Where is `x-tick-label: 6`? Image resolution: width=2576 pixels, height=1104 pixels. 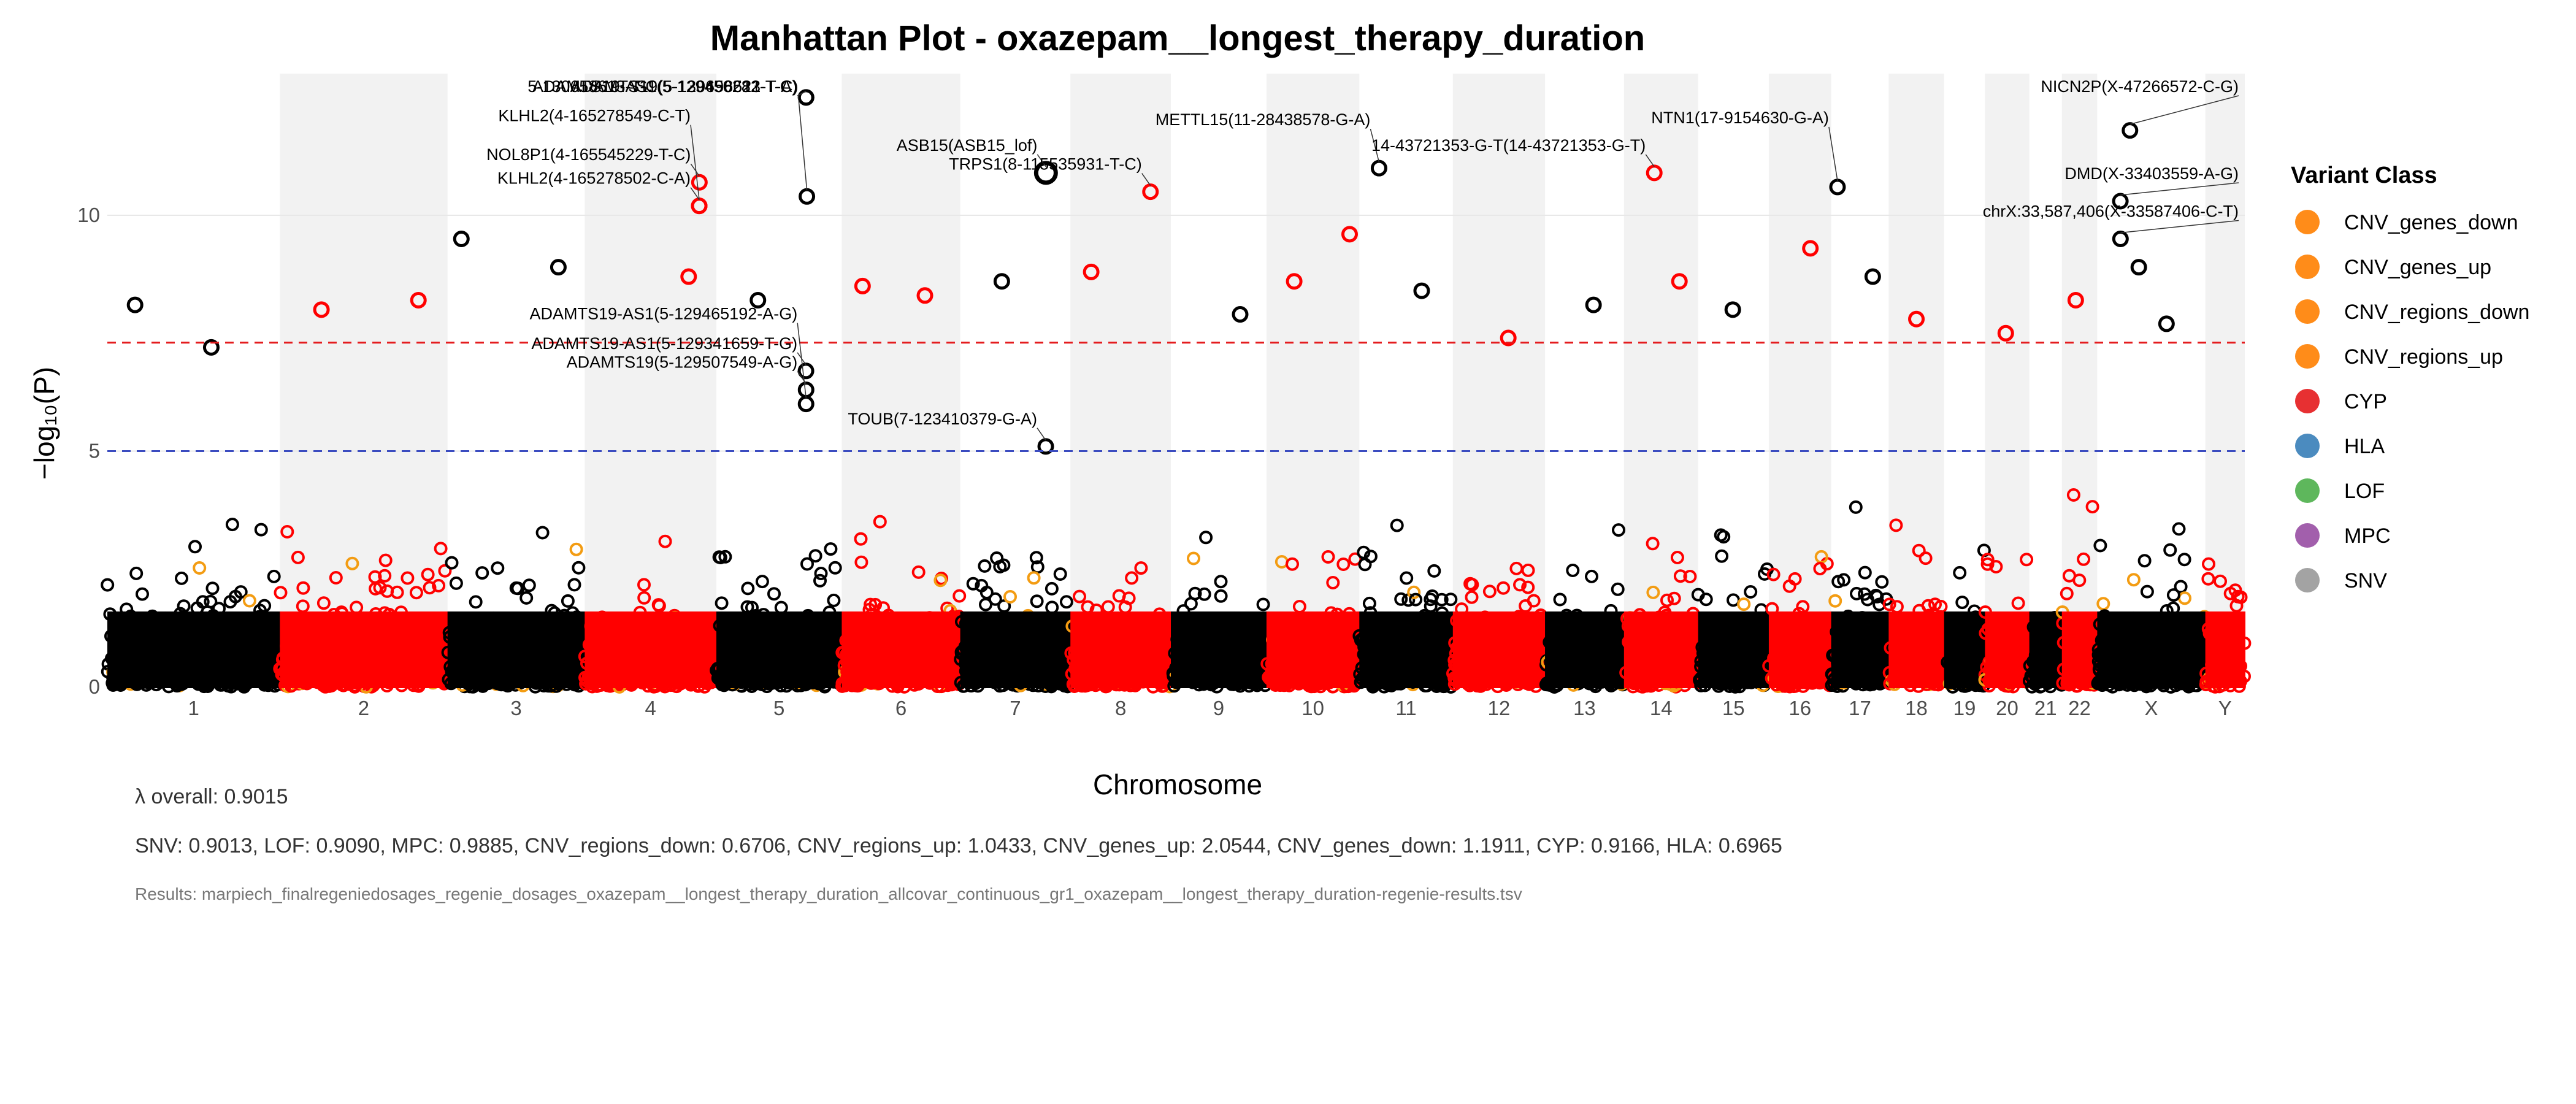
x-tick-label: 6 is located at coordinates (901, 708).